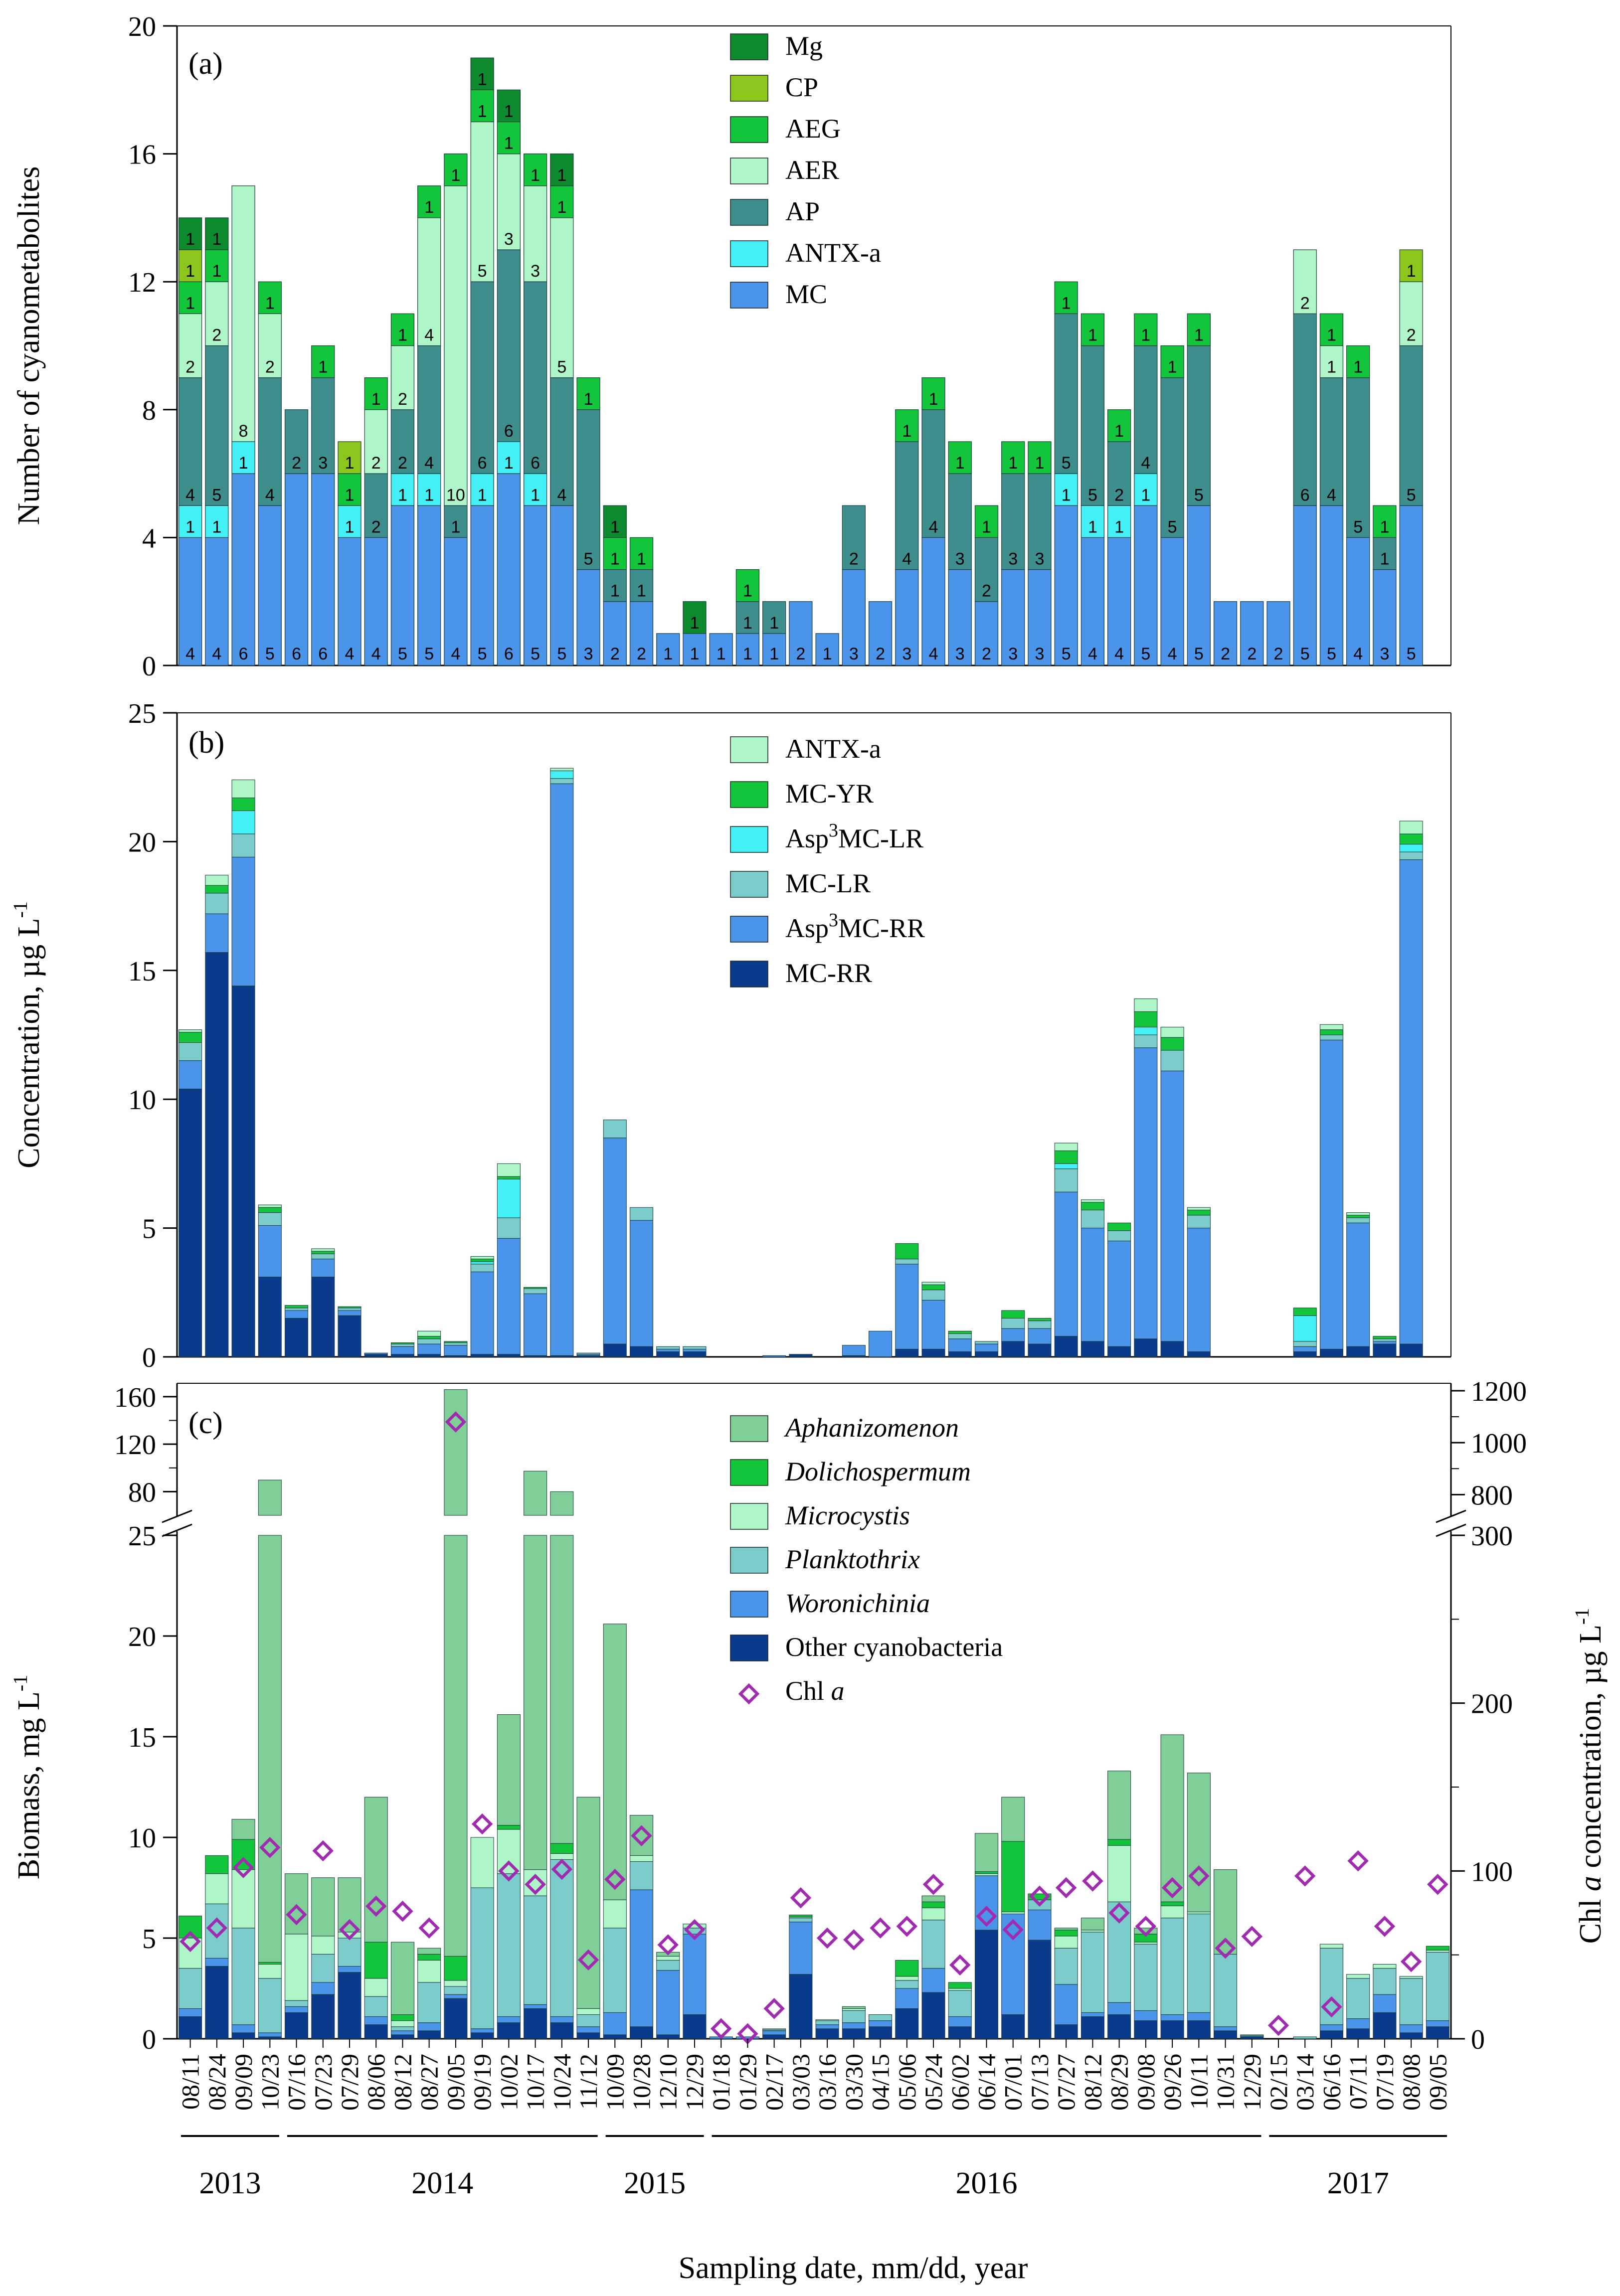 Image resolution: width=1620 pixels, height=2296 pixels. I want to click on date-tick-label: 07/27, so click(1066, 2082).